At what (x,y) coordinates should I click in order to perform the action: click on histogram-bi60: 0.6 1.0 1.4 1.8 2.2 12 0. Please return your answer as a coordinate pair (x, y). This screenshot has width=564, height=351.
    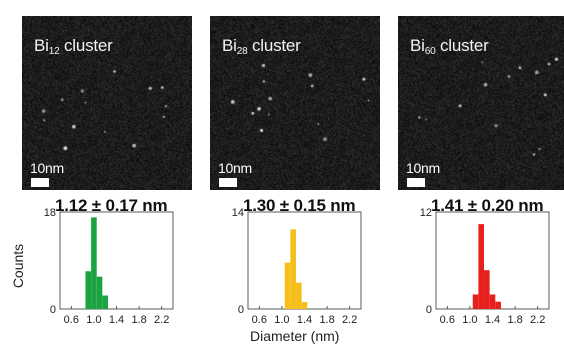
    Looking at the image, I should click on (485, 266).